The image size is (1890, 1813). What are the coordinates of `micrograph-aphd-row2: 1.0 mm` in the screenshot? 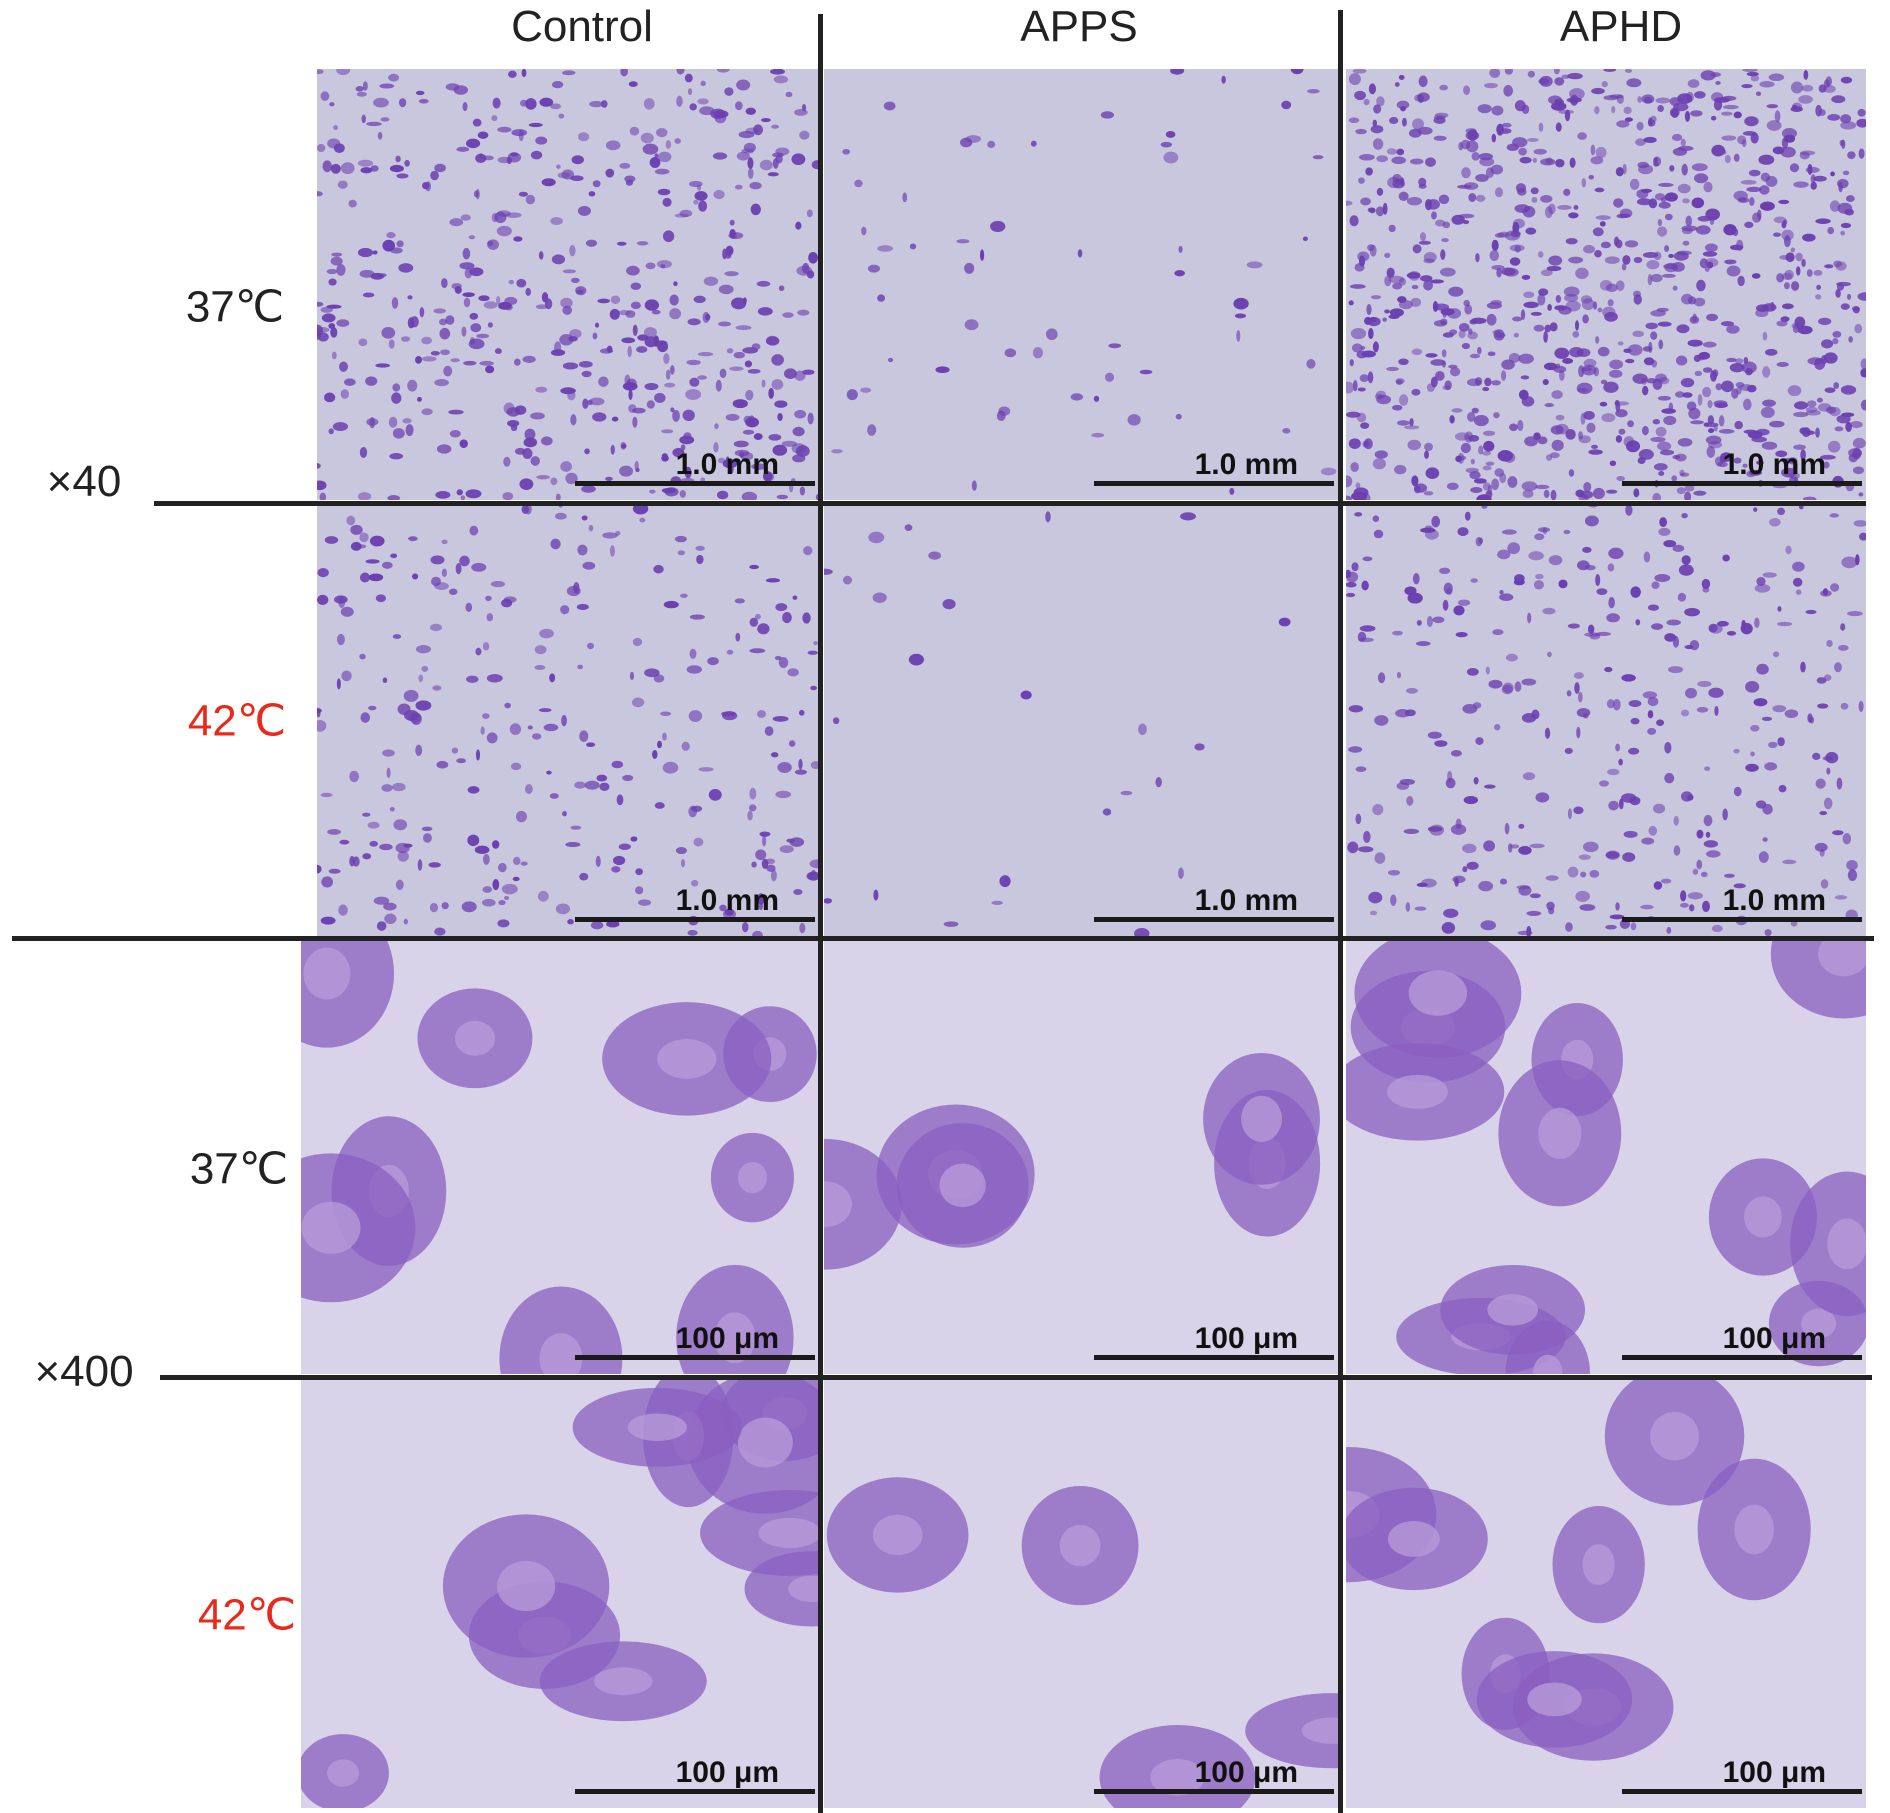 It's located at (1606, 720).